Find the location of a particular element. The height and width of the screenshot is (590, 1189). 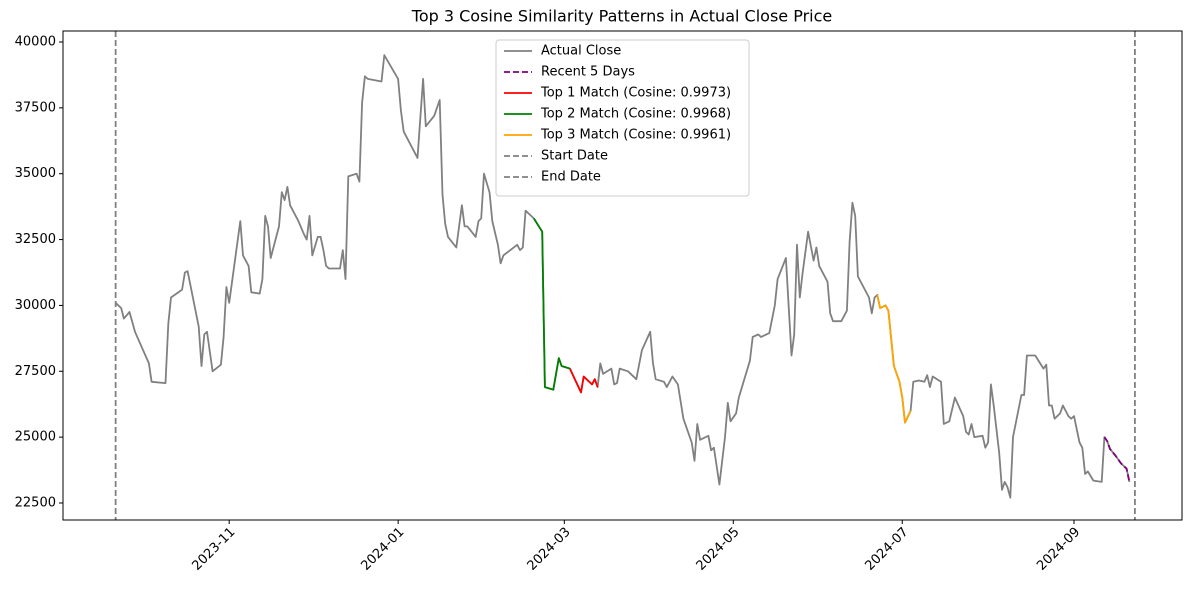

legend-label: Actual Close is located at coordinates (581, 51).